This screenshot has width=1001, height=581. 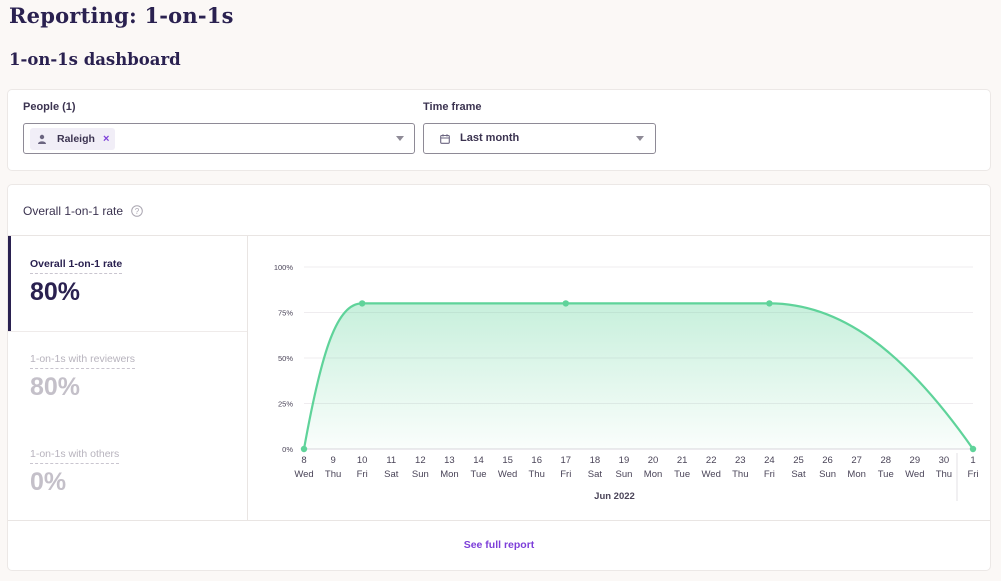 What do you see at coordinates (287, 449) in the screenshot?
I see `y-tick-label: 0%` at bounding box center [287, 449].